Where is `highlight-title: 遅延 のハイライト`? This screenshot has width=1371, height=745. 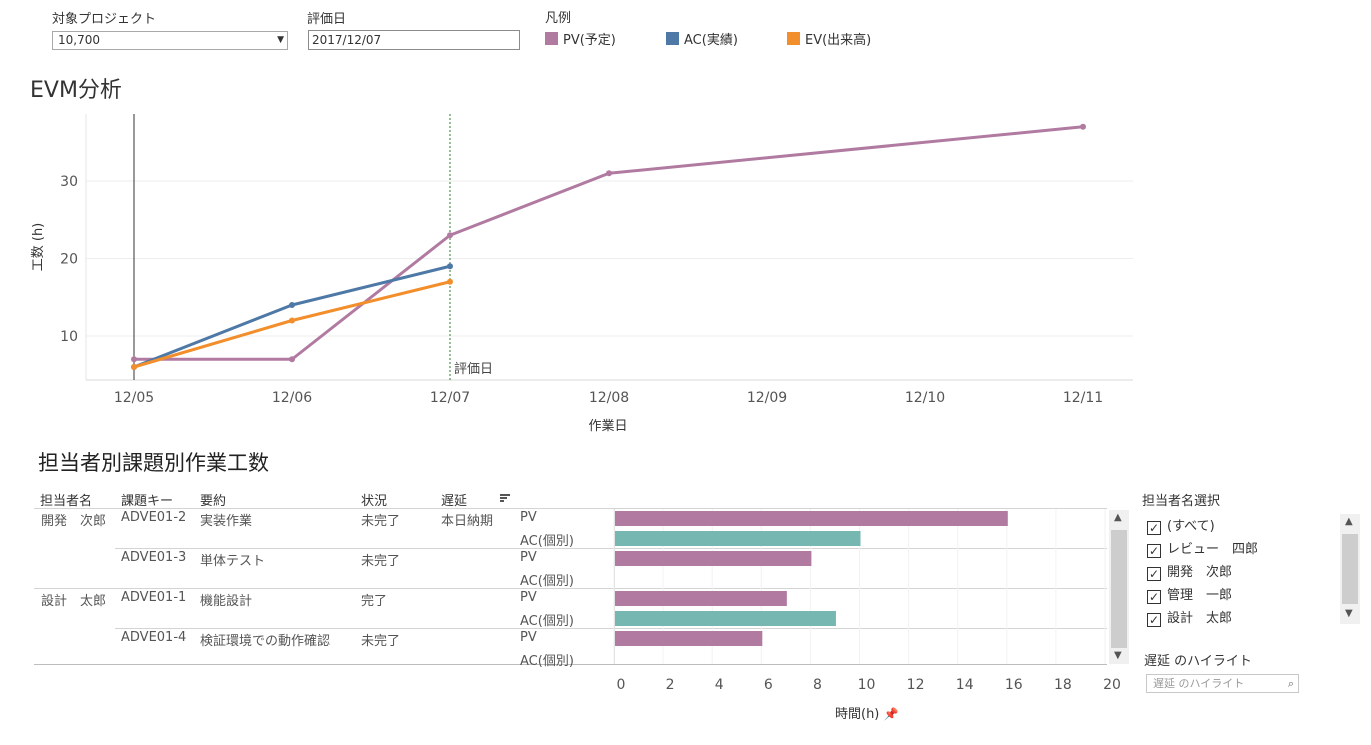
highlight-title: 遅延 のハイライト is located at coordinates (1198, 661).